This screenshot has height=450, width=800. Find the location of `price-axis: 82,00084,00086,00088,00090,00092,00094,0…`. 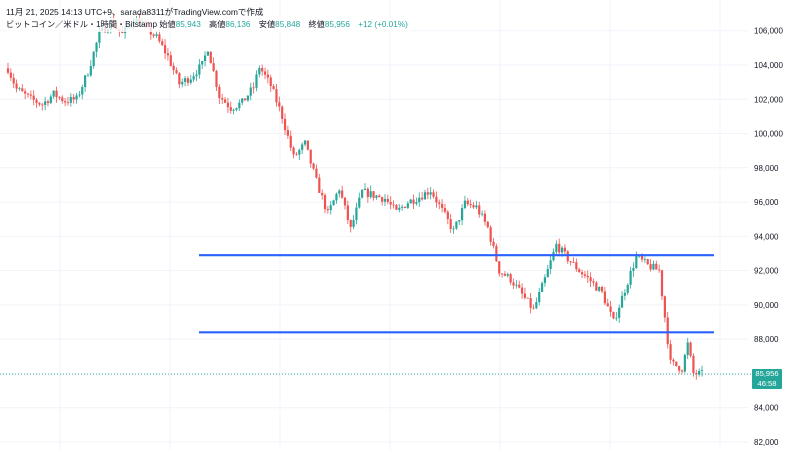

price-axis: 82,00084,00086,00088,00090,00092,00094,0… is located at coordinates (768, 237).